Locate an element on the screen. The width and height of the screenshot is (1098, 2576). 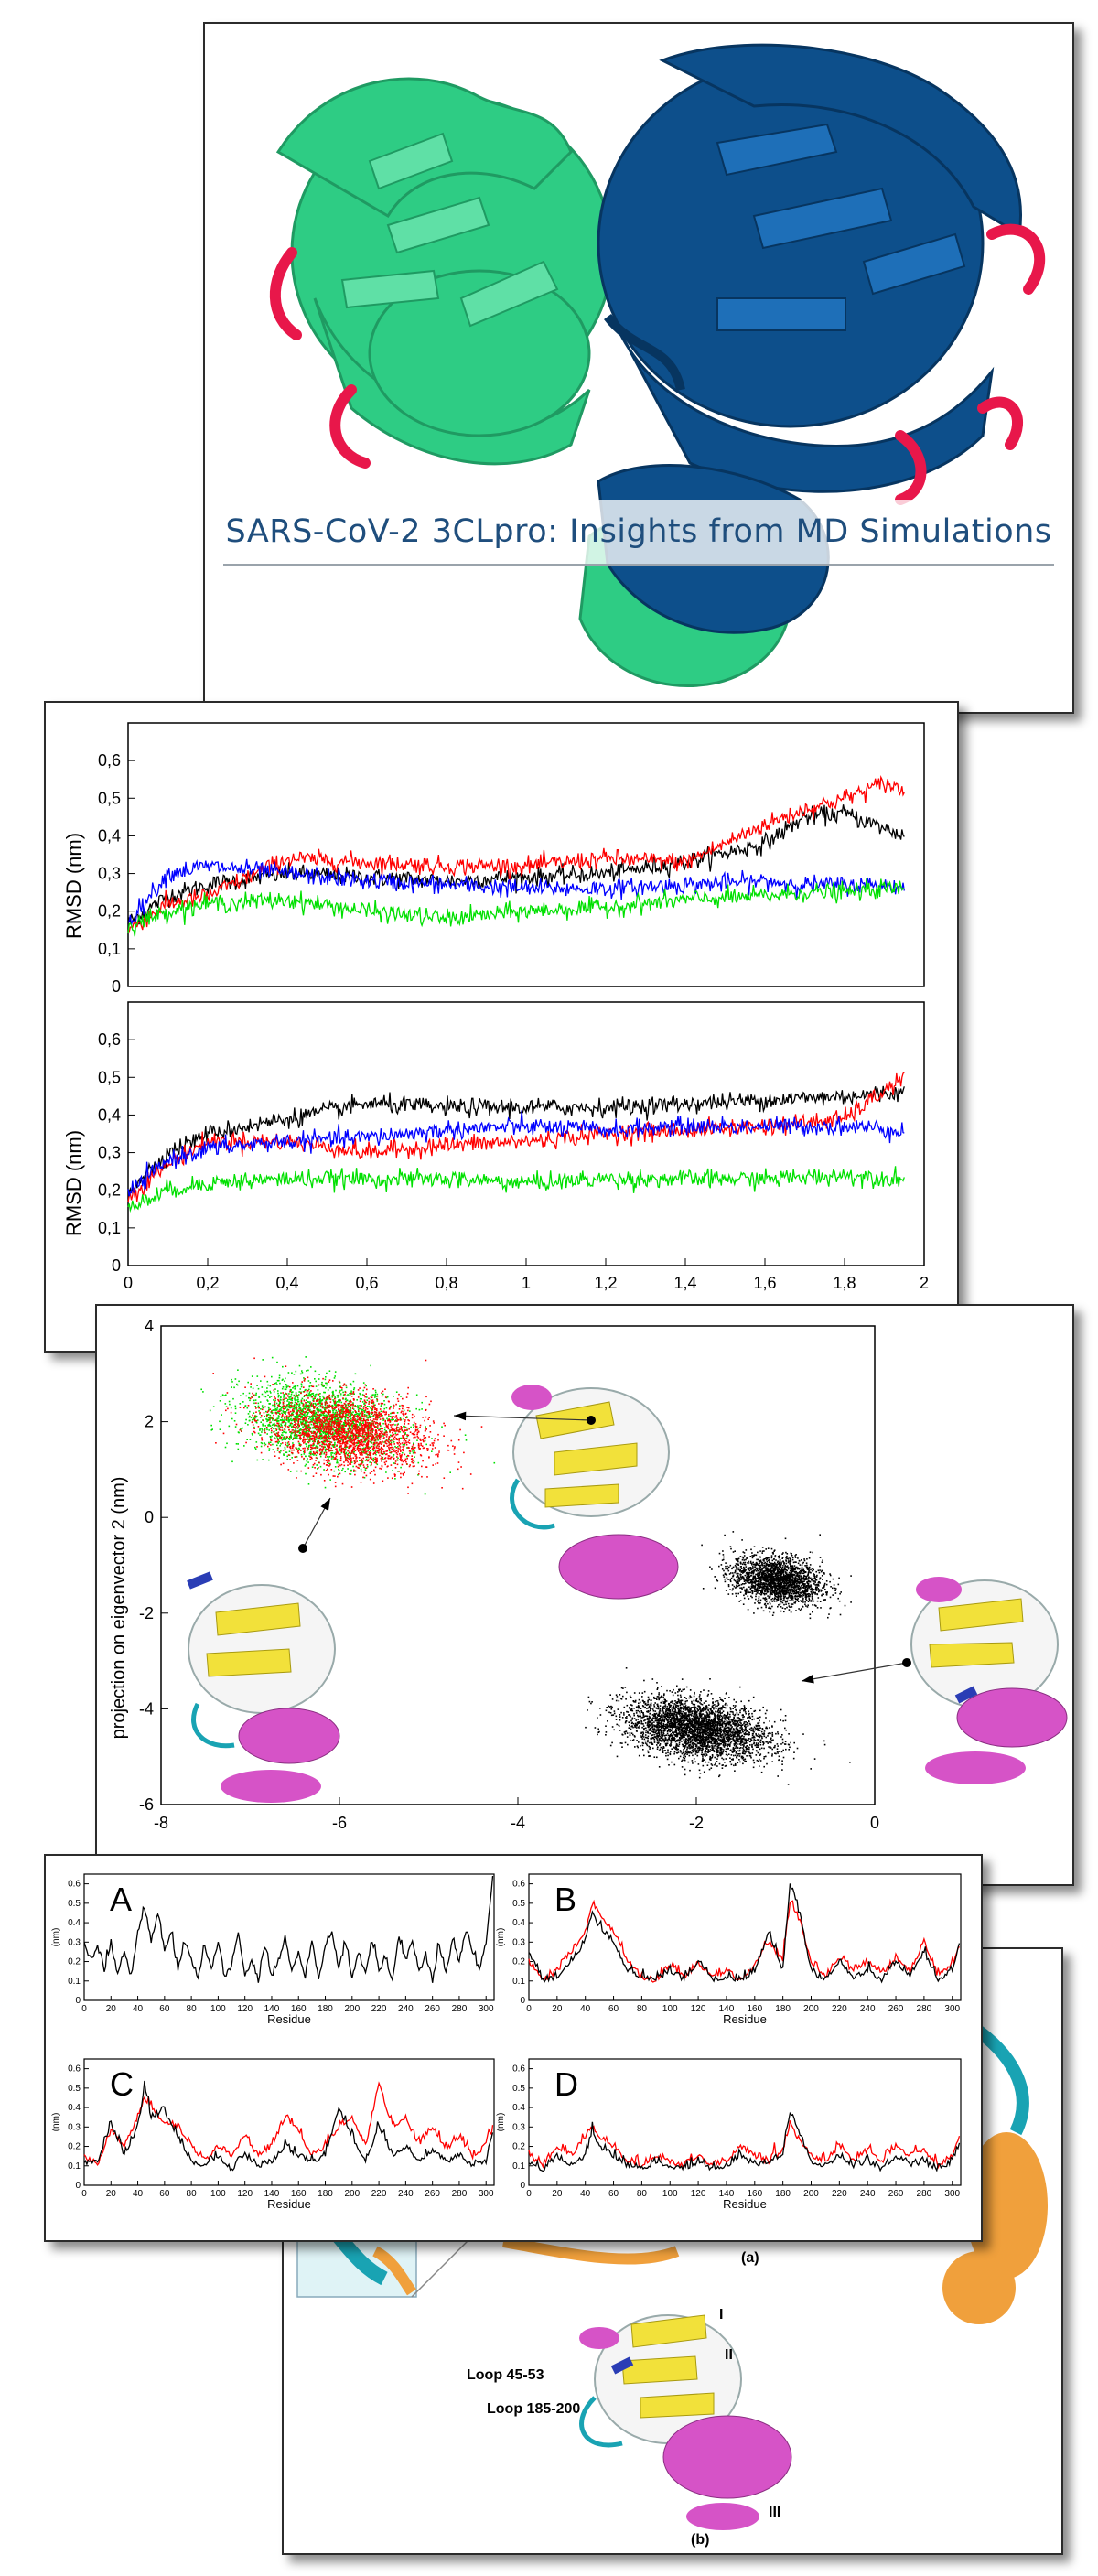
rmsd-bottom-ylabel: RMSD (nm) is located at coordinates (73, 1183).